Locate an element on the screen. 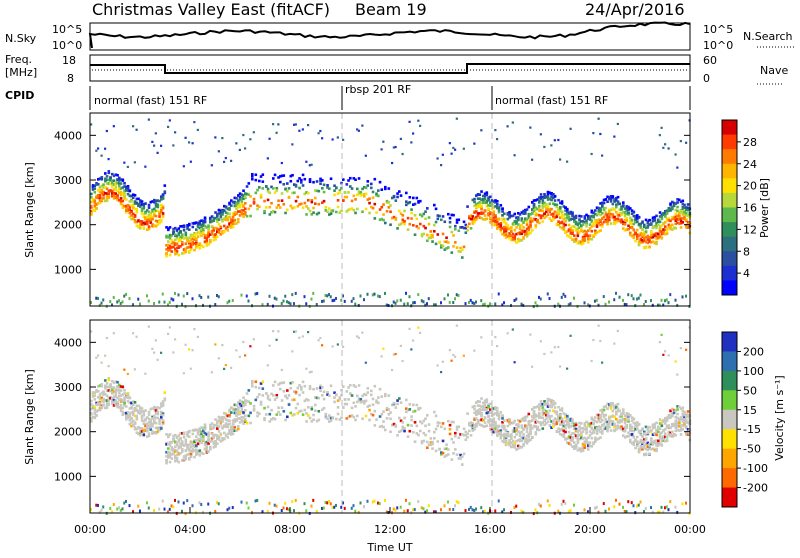  power-ytick-label: 1000 is located at coordinates (68, 269).